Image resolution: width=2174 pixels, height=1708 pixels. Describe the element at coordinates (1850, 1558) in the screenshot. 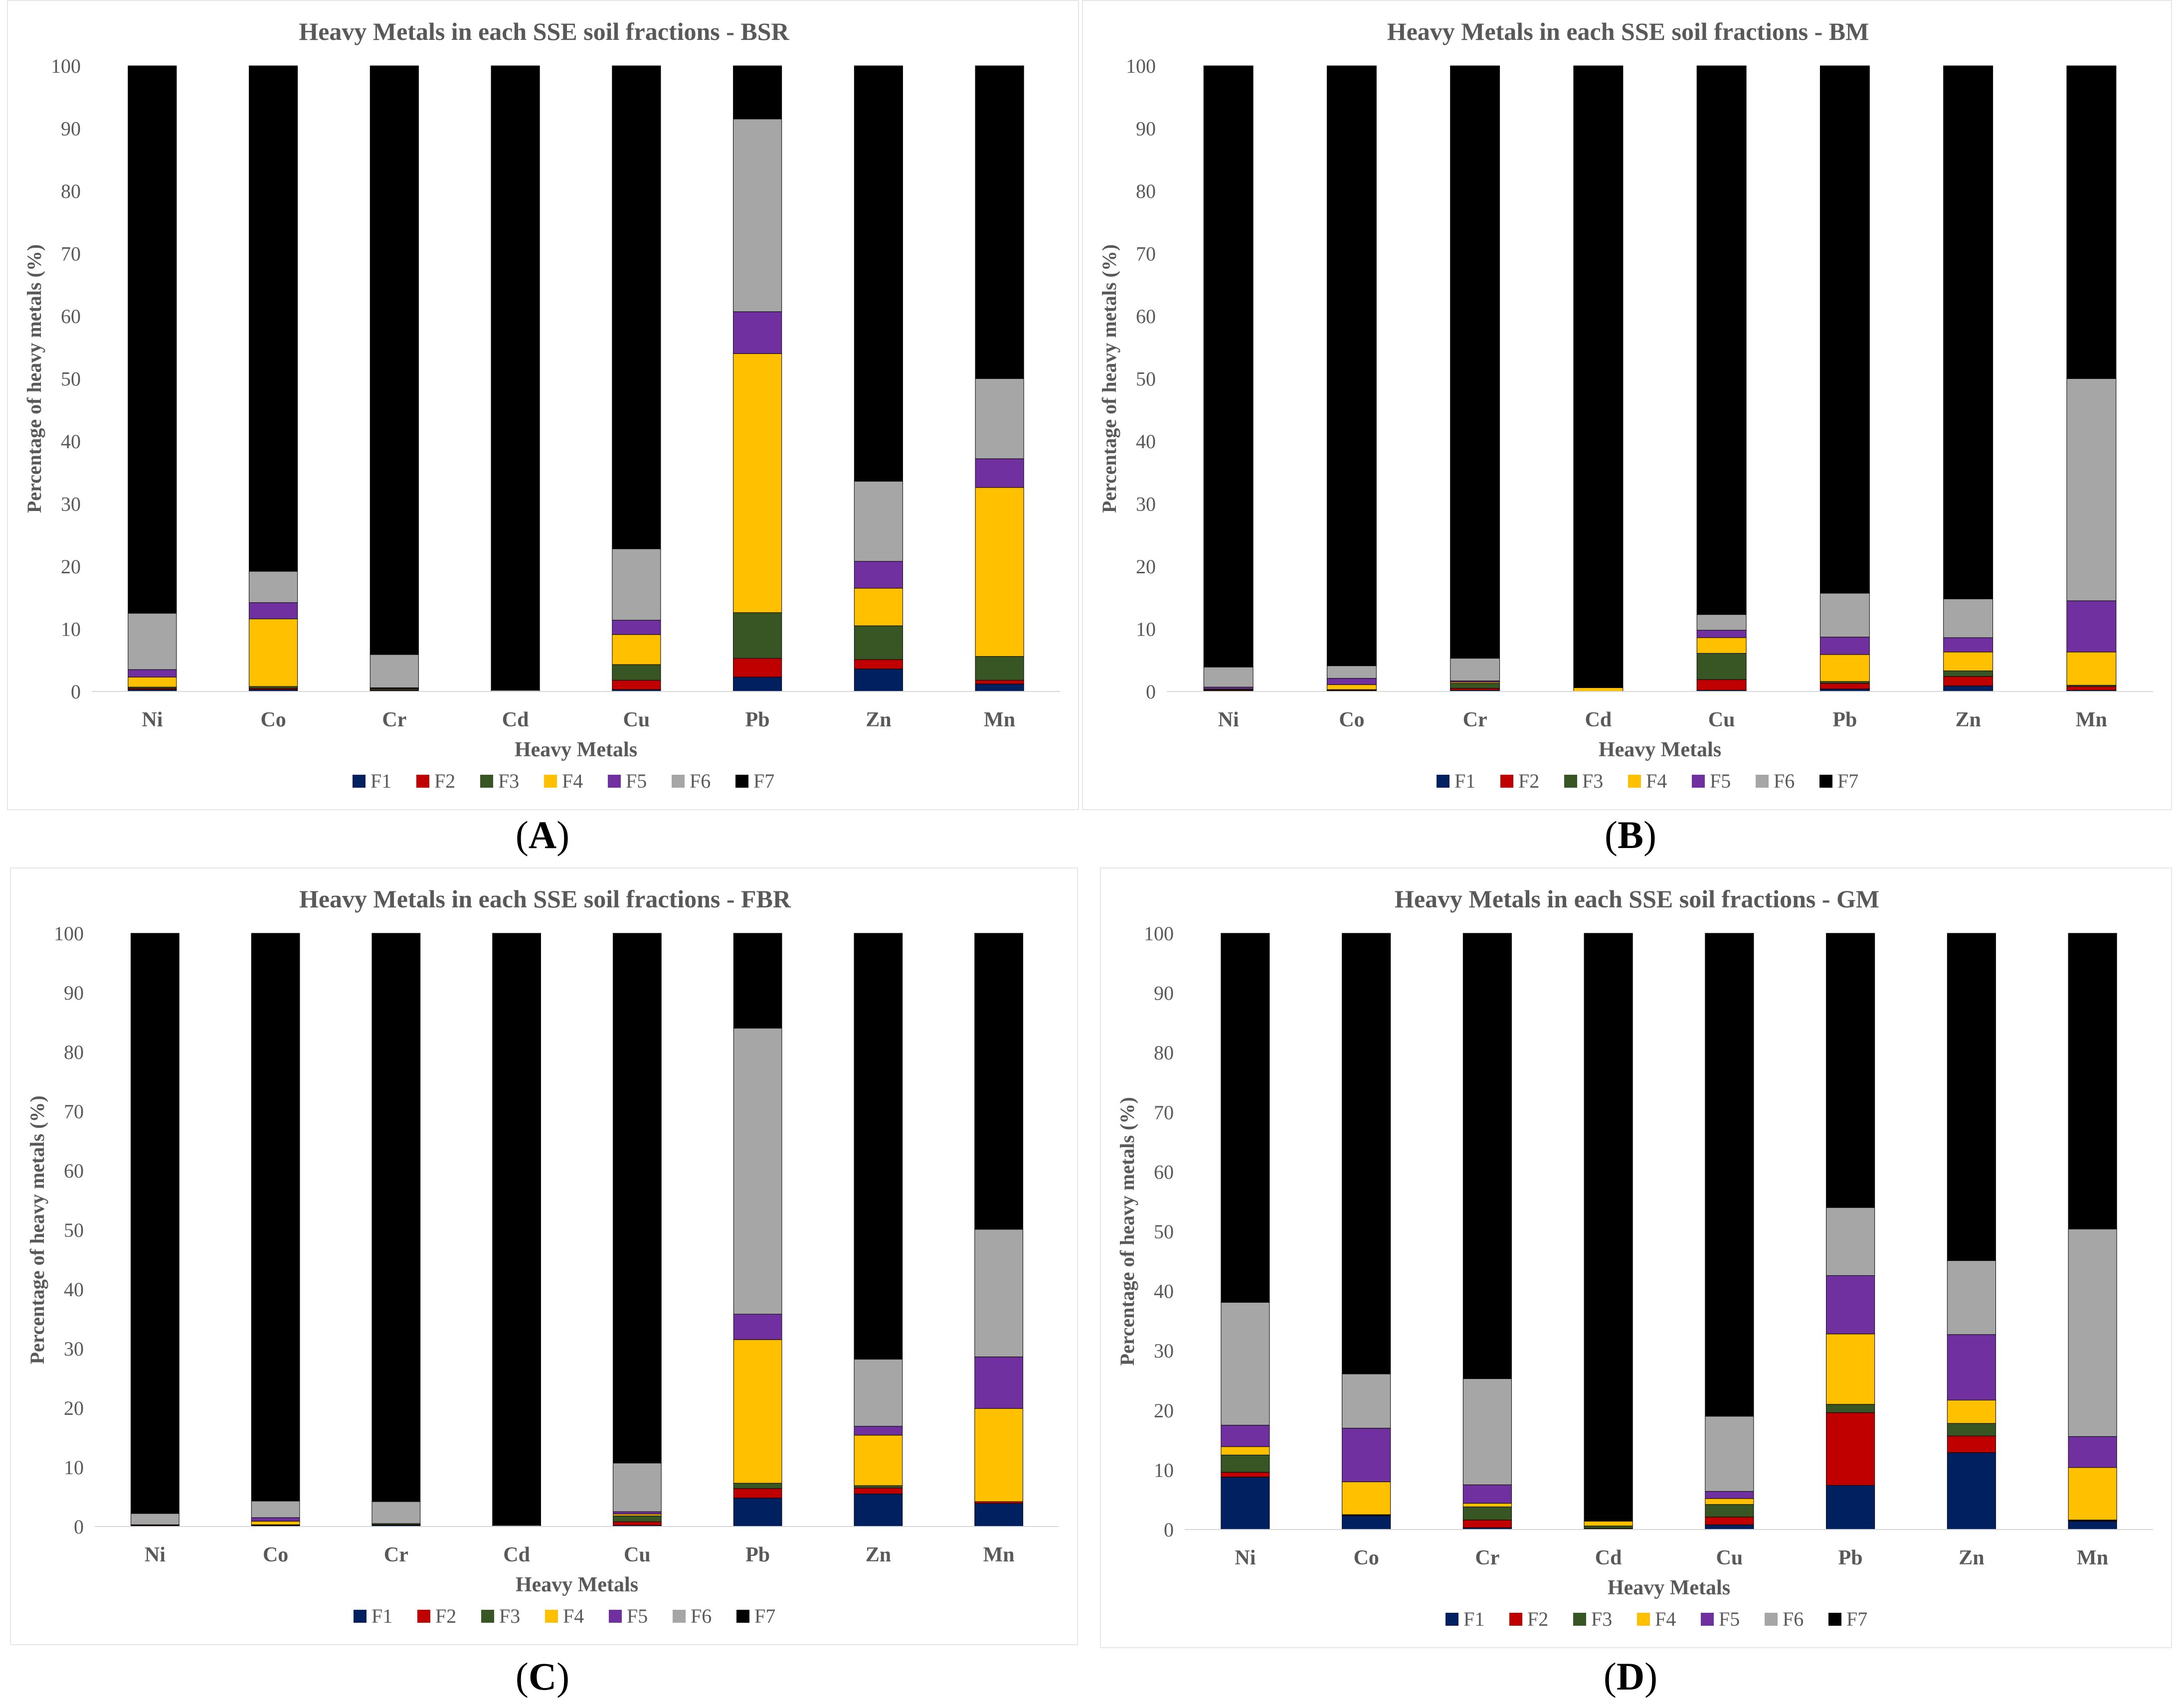

I see `x-tick-label: Pb` at that location.